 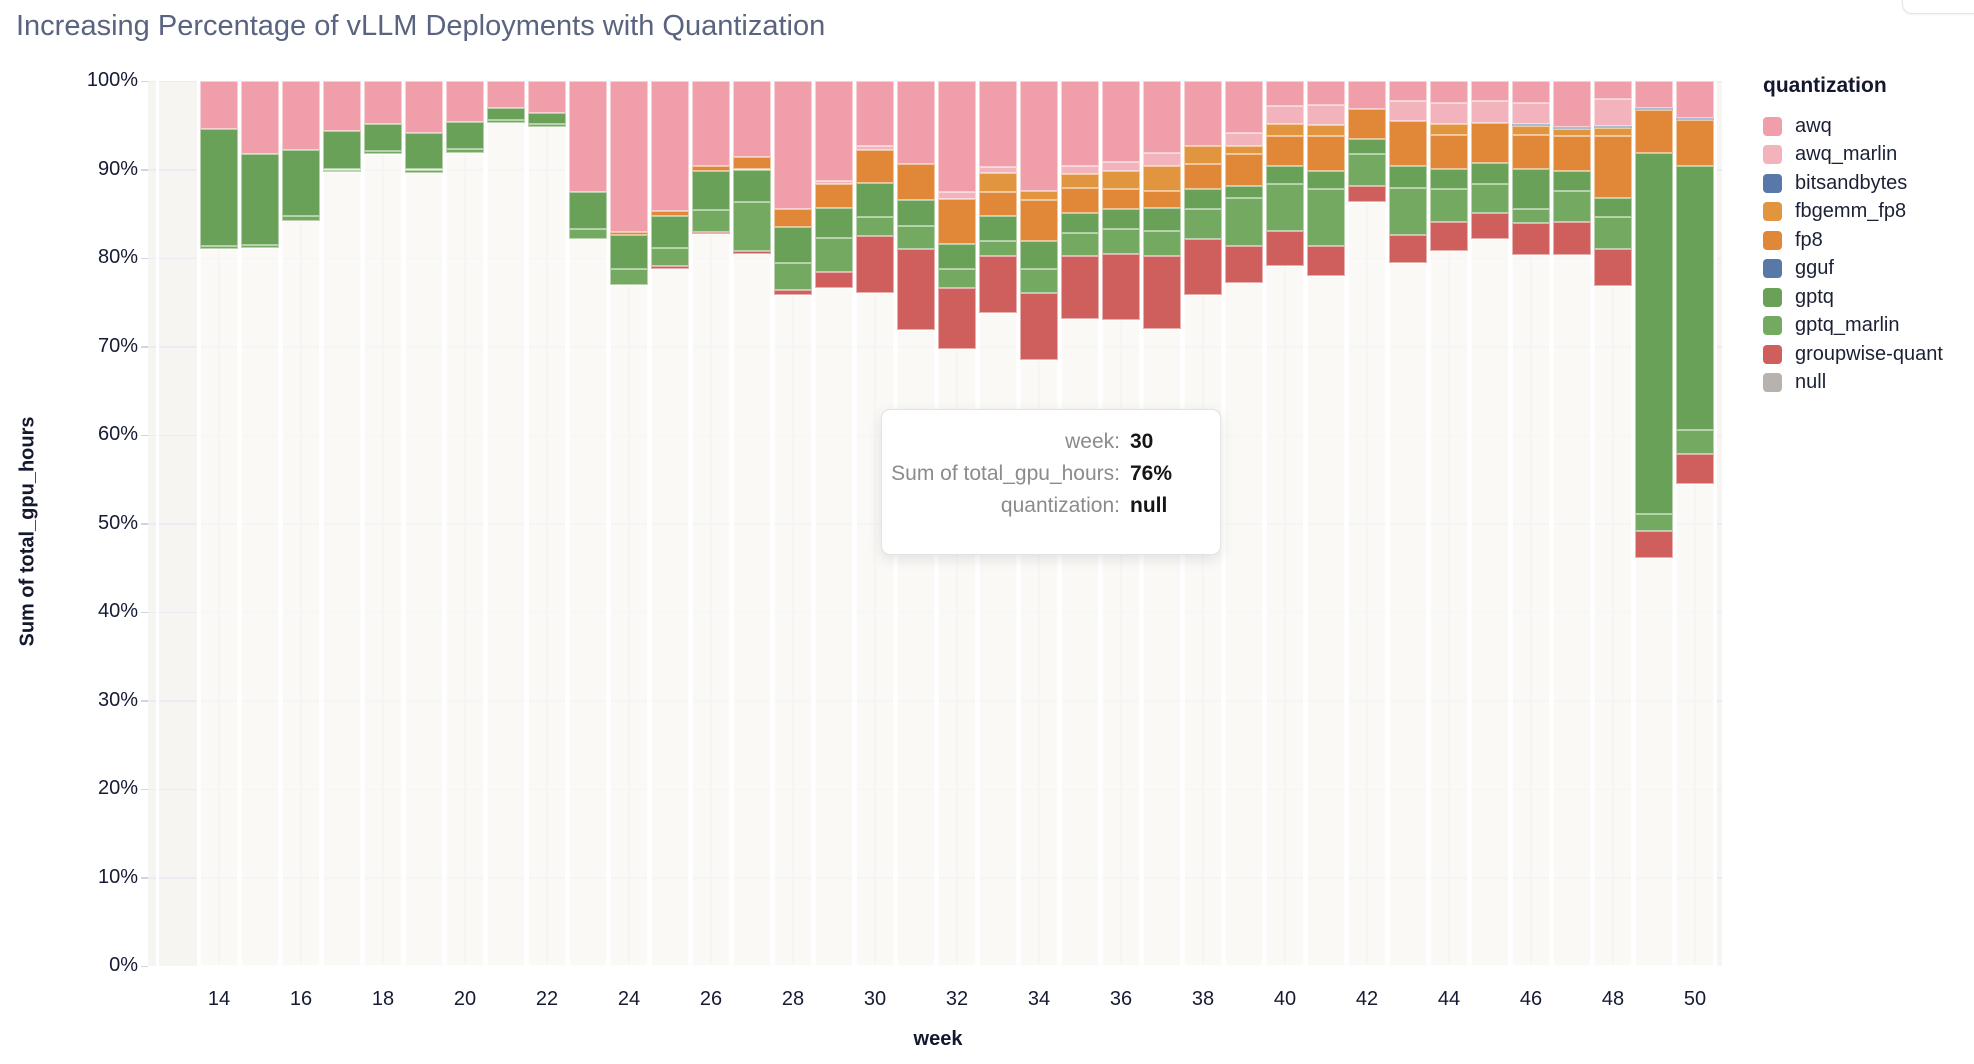 I want to click on legend-item-gguf: gguf, so click(x=1863, y=269).